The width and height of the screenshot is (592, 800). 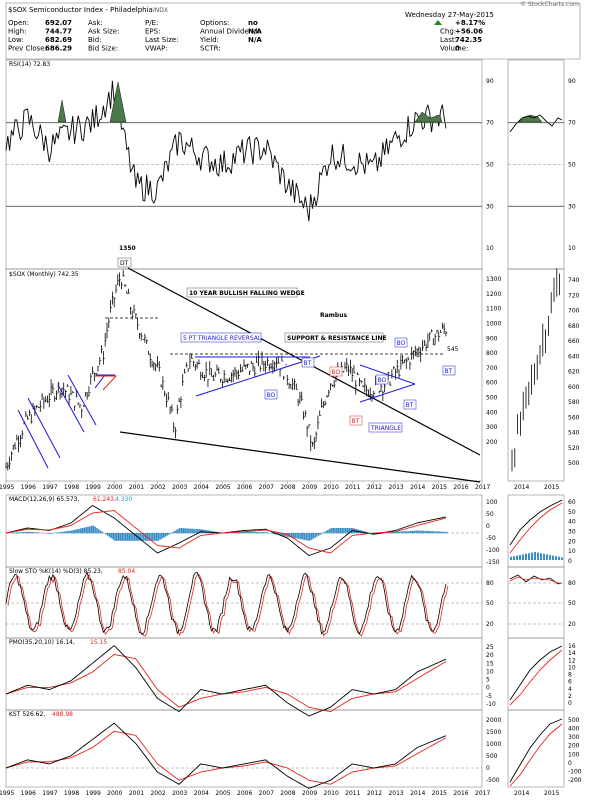 What do you see at coordinates (258, 376) in the screenshot?
I see `triangle5-lower-line` at bounding box center [258, 376].